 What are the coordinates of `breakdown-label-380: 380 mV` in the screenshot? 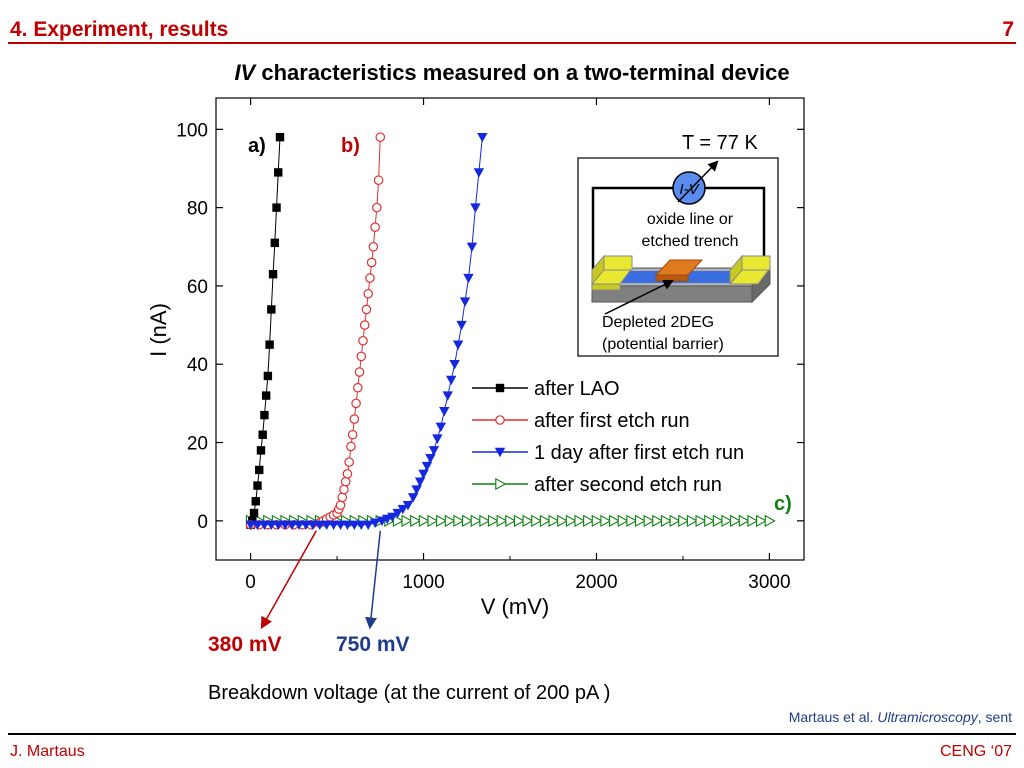 It's located at (245, 644).